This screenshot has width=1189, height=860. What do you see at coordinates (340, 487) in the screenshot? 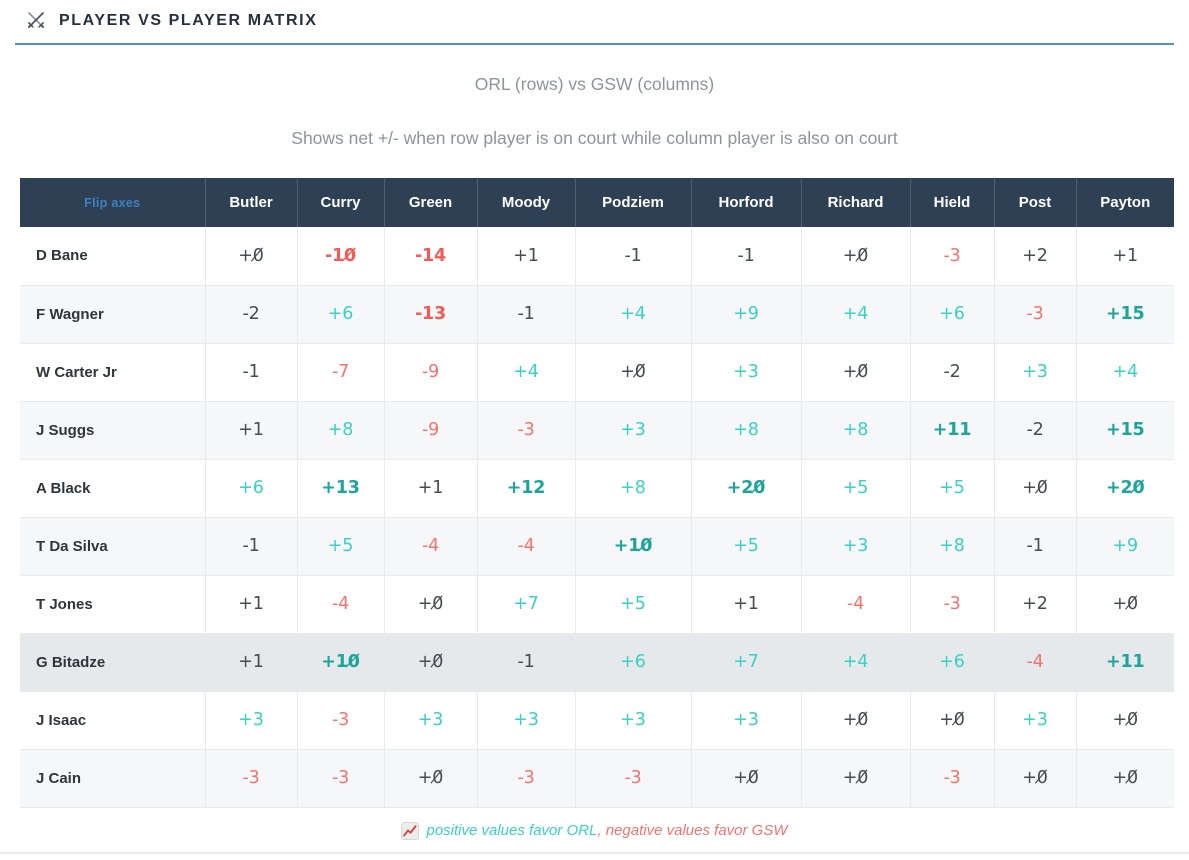
I see `matrix-cell: +13` at bounding box center [340, 487].